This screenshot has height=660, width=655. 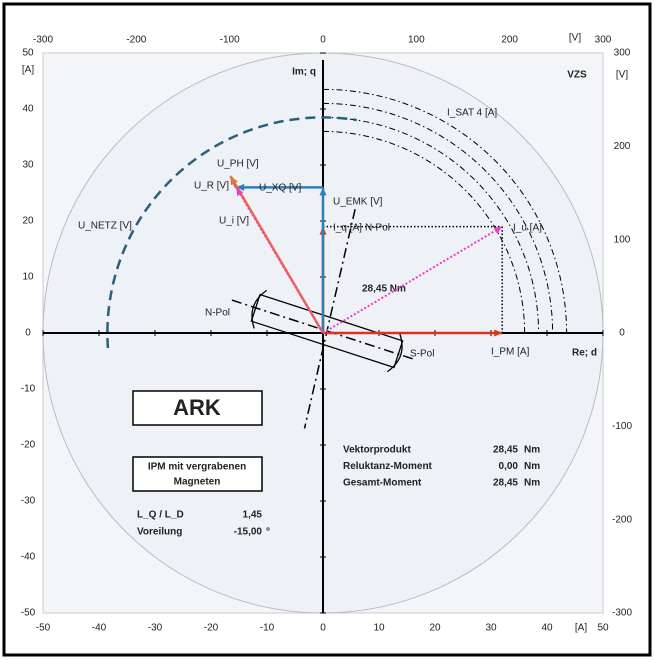 What do you see at coordinates (155, 628) in the screenshot?
I see `x-tick-label: -30` at bounding box center [155, 628].